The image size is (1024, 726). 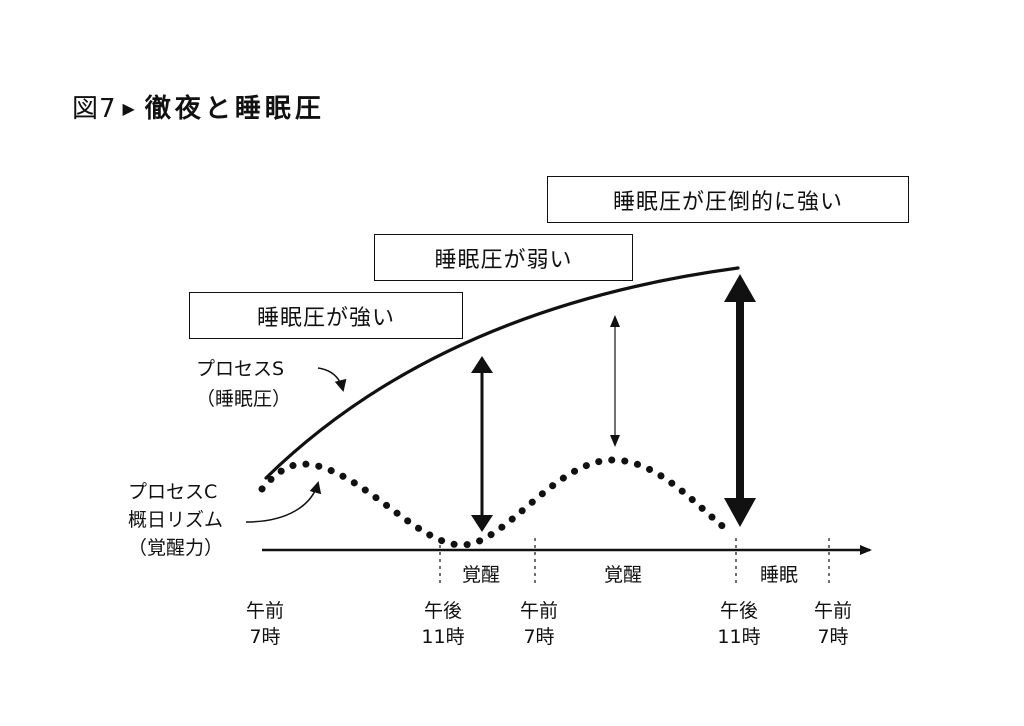 What do you see at coordinates (482, 444) in the screenshot?
I see `pressure-arrow-medium` at bounding box center [482, 444].